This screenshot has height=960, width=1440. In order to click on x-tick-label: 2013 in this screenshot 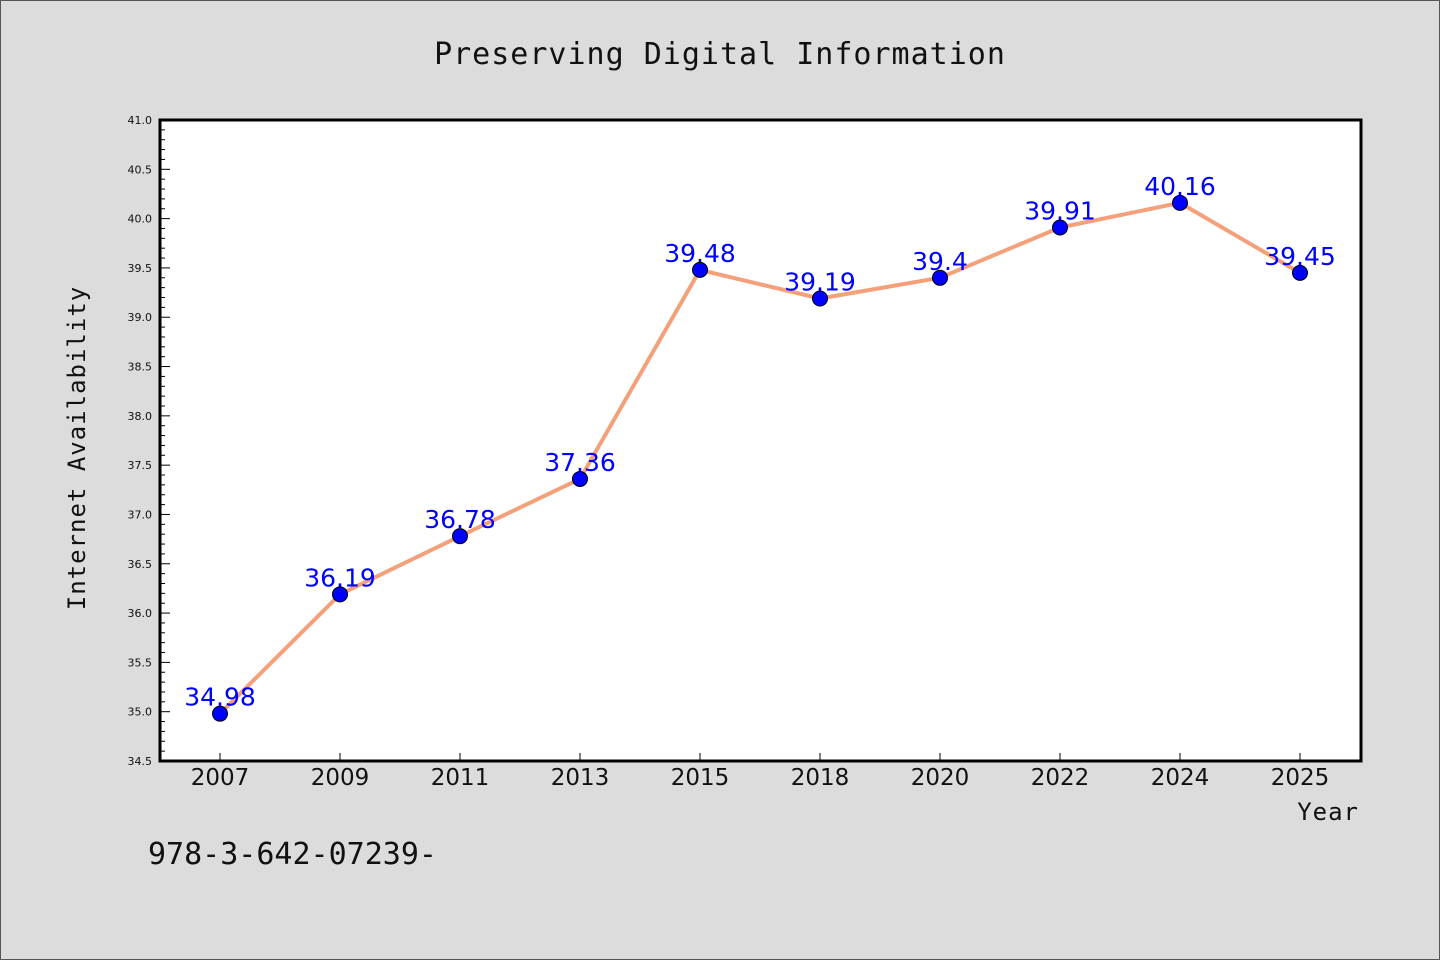, I will do `click(580, 778)`.